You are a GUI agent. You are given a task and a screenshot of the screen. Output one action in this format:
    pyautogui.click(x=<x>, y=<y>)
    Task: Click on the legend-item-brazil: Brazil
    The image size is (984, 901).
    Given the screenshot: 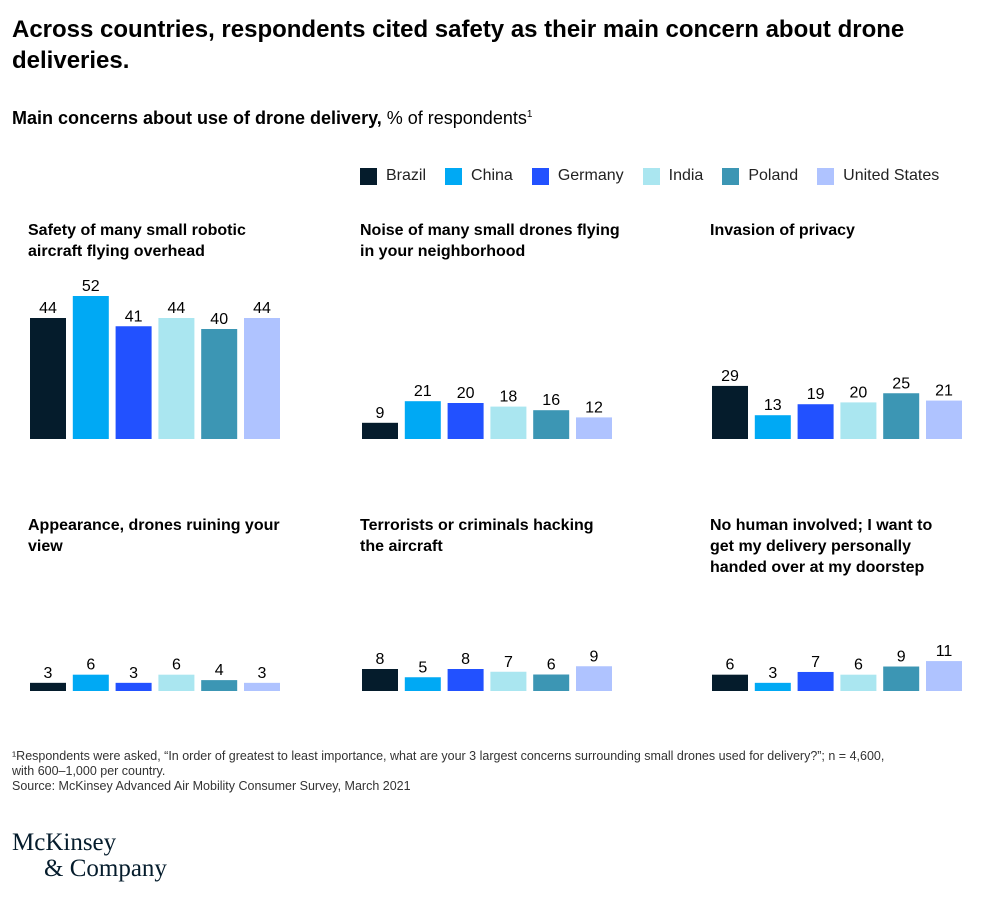 What is the action you would take?
    pyautogui.click(x=393, y=176)
    